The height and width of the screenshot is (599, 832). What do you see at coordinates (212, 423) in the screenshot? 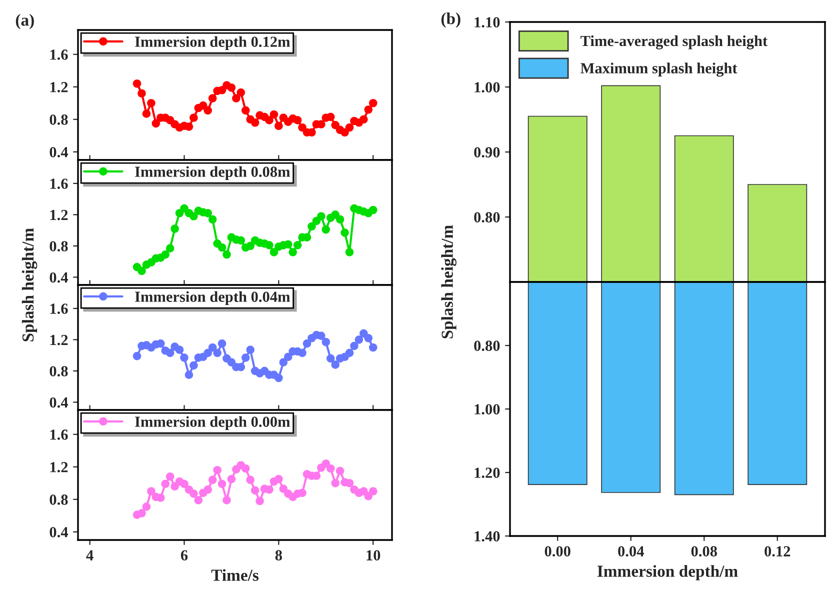
I see `legend-label: Immersion depth 0.00m` at bounding box center [212, 423].